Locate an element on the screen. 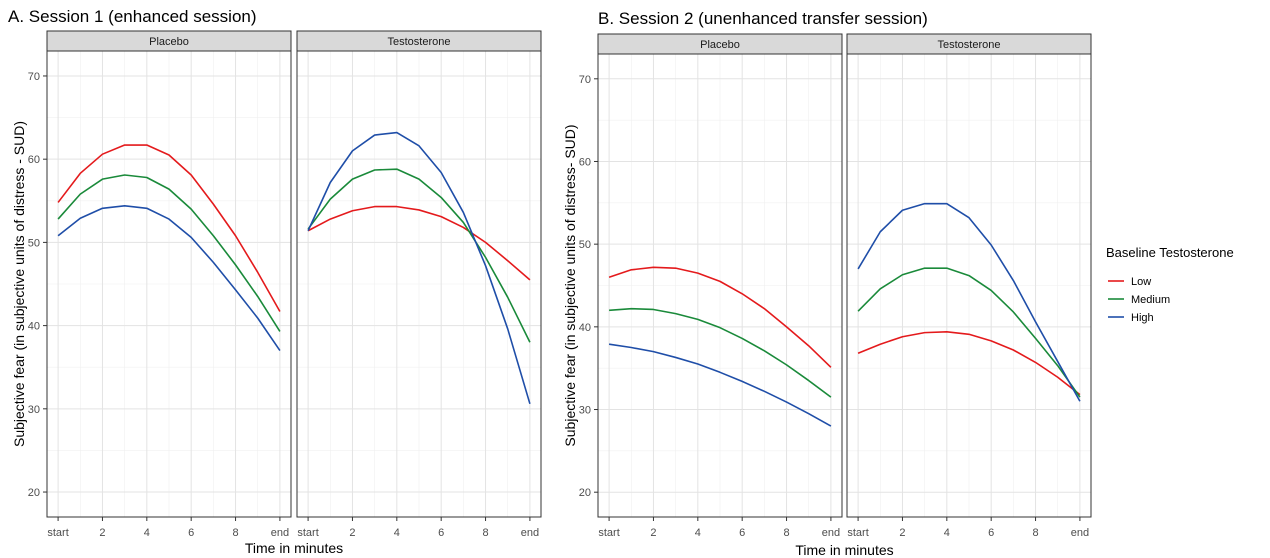 Image resolution: width=1270 pixels, height=558 pixels. legend-item: Low is located at coordinates (1129, 282).